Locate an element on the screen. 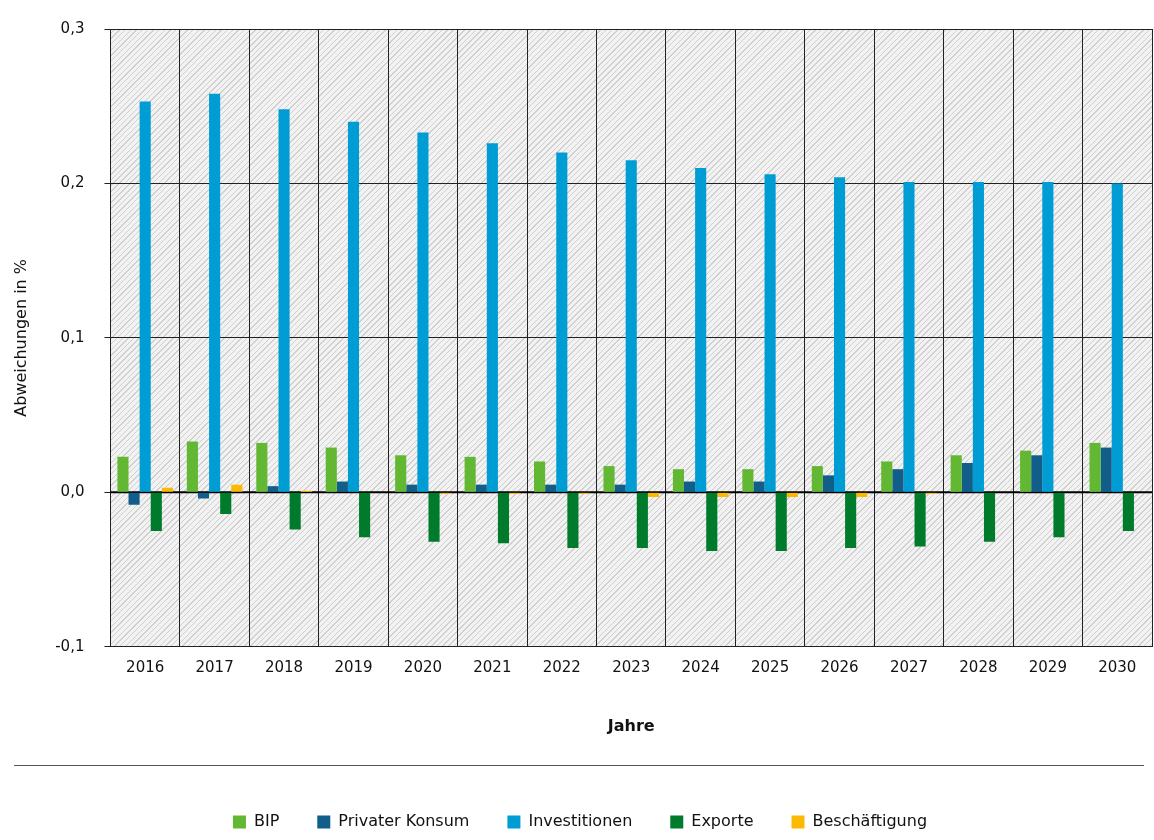 This screenshot has height=840, width=1154. x-tick-label: 2019 is located at coordinates (353, 666).